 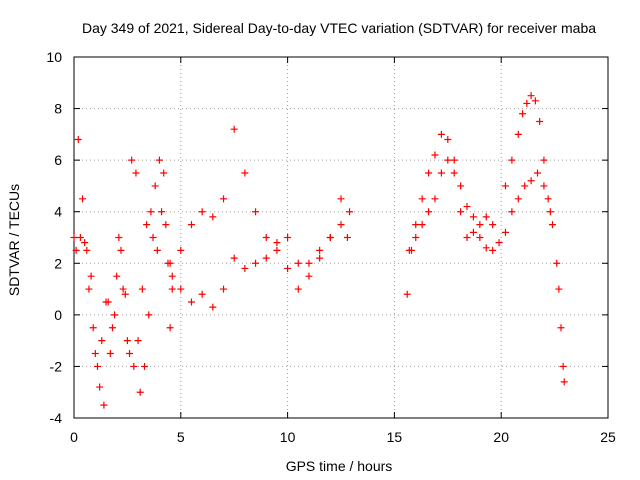 I want to click on y-tick-label: -4, so click(x=56, y=418).